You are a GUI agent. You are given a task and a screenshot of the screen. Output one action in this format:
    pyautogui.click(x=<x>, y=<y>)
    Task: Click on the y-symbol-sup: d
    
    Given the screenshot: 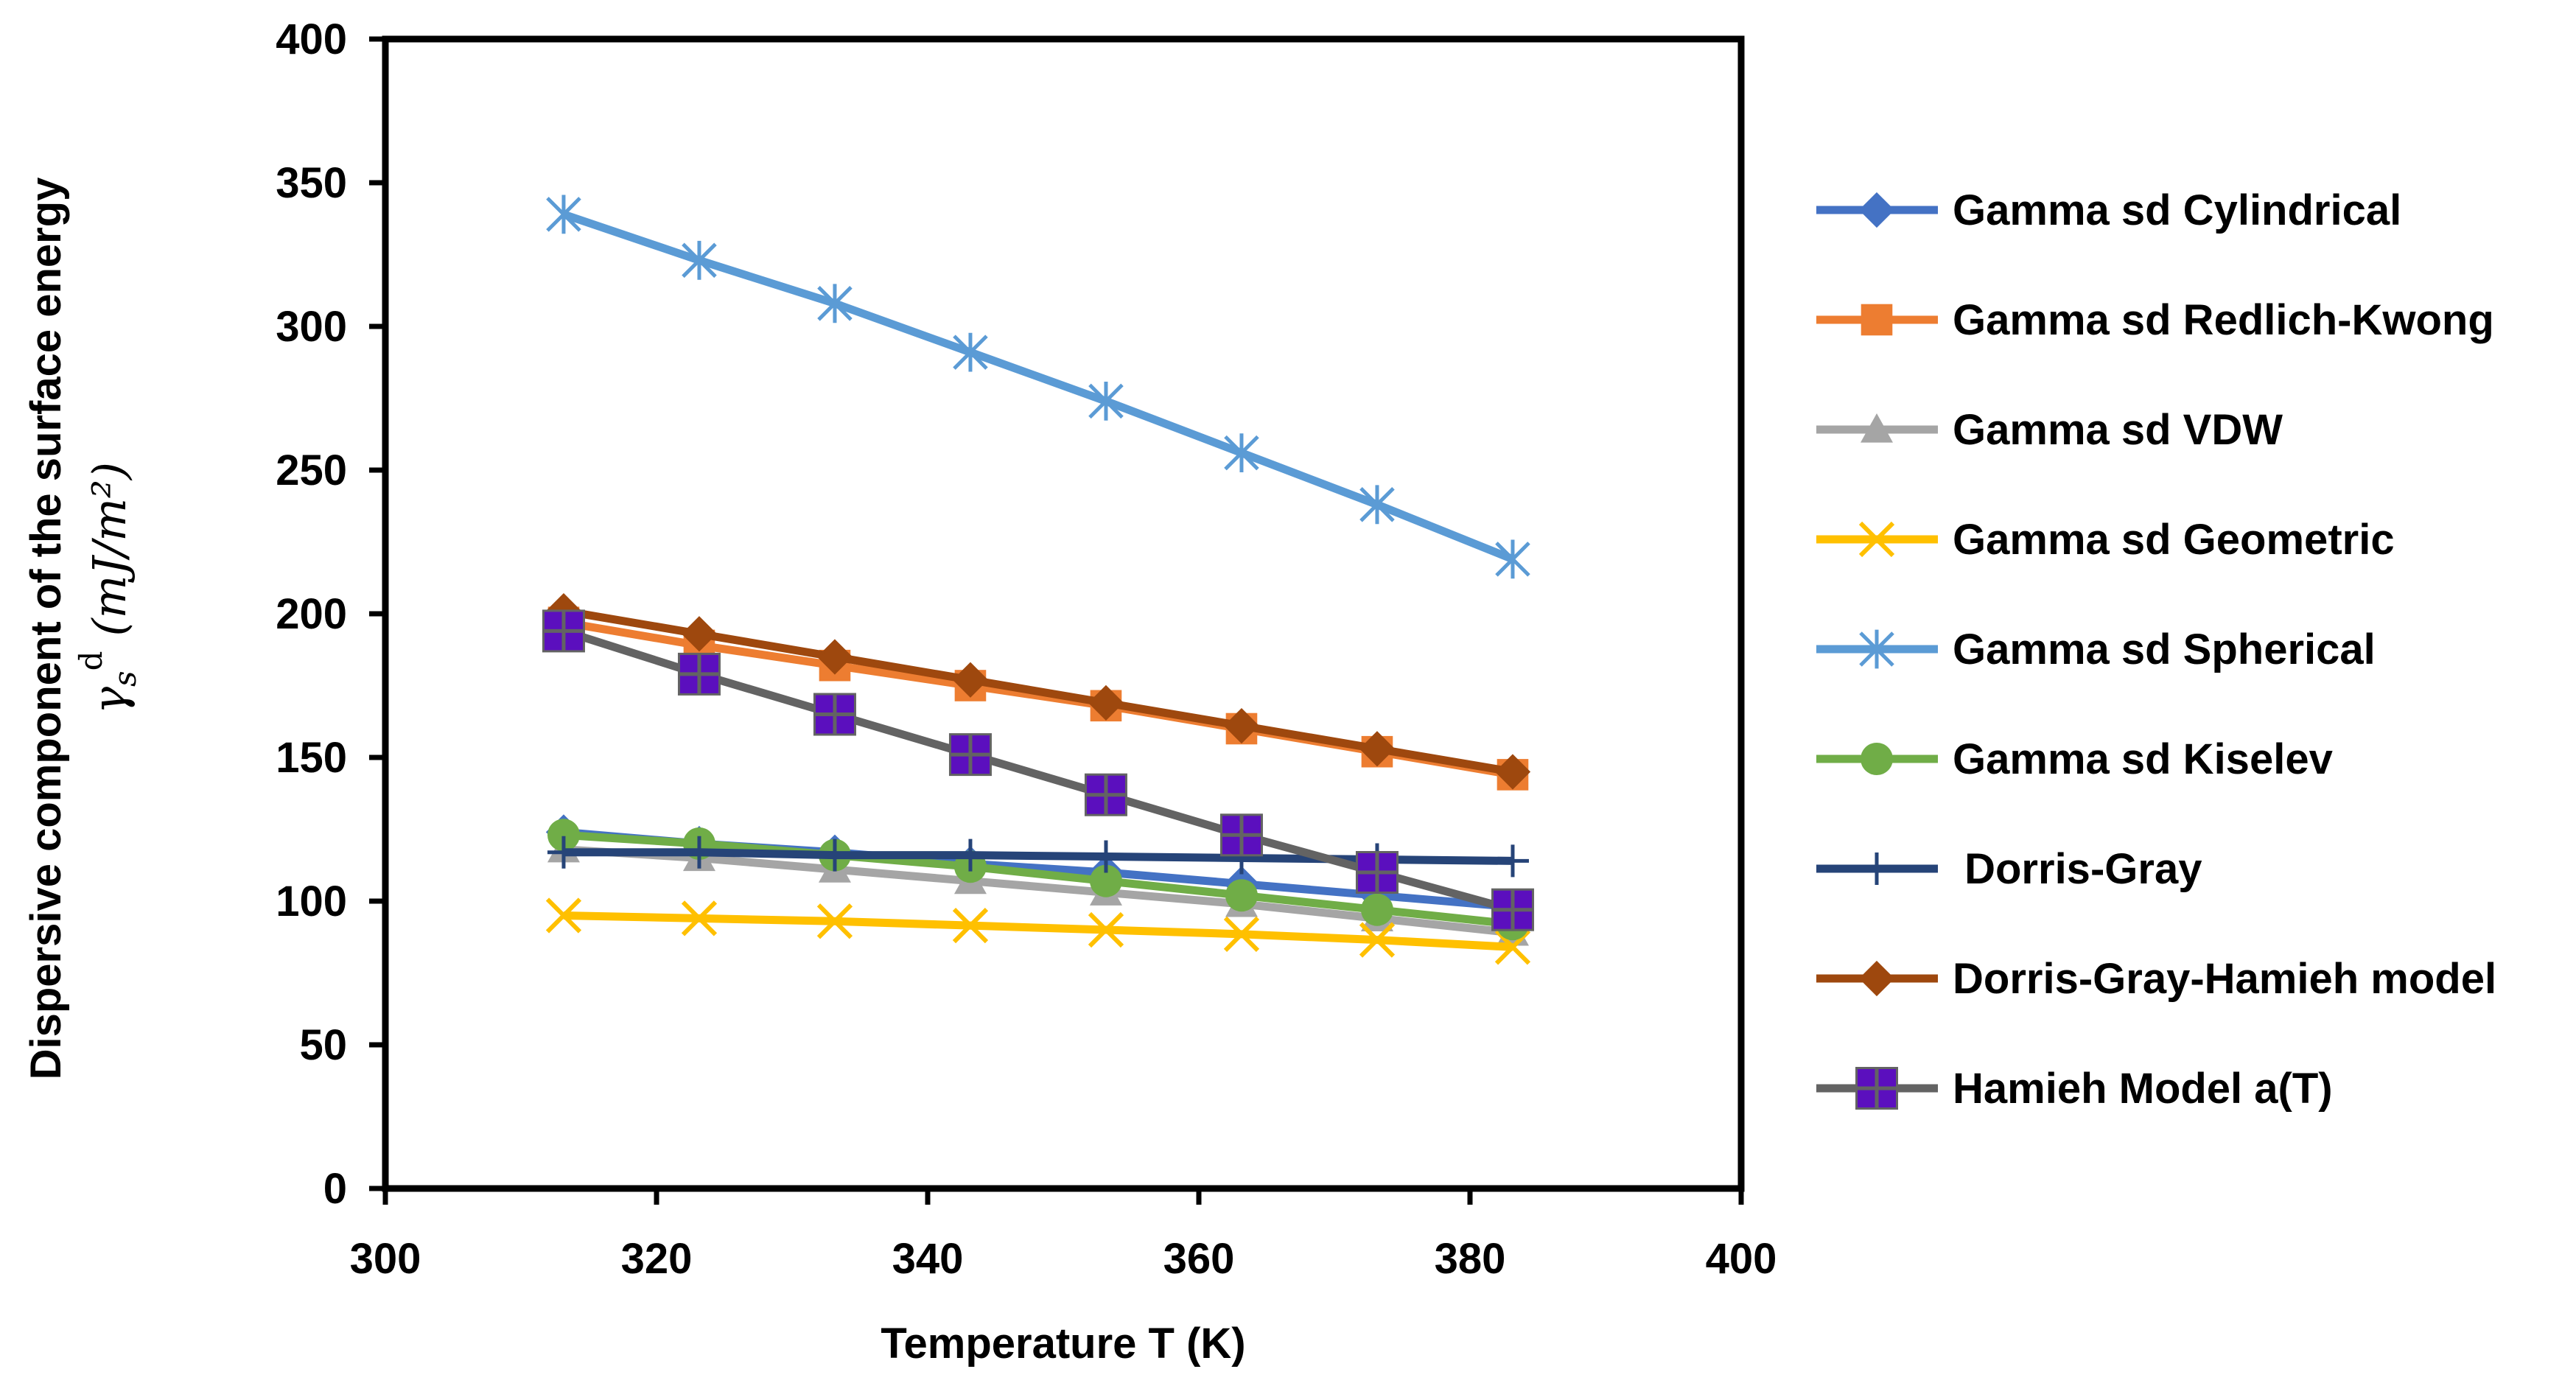 What is the action you would take?
    pyautogui.click(x=91, y=661)
    